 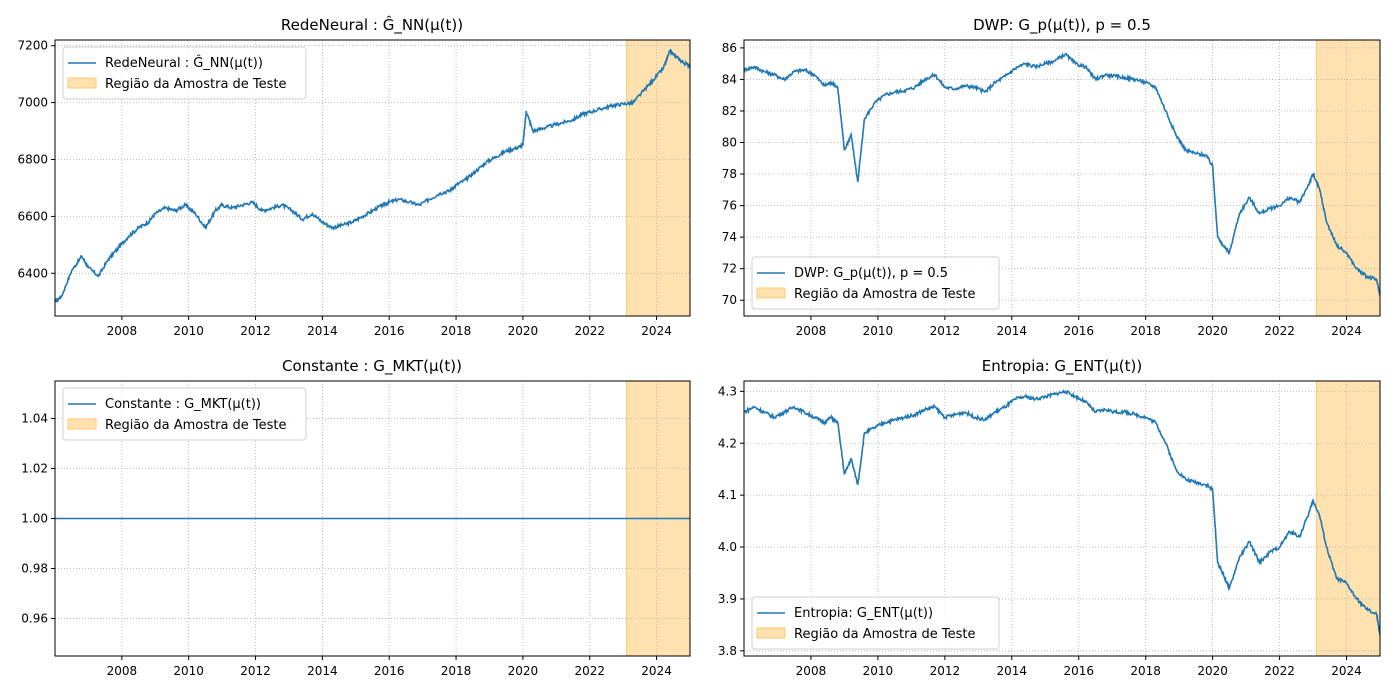 I want to click on y-tick-label: 4.3, so click(x=727, y=391).